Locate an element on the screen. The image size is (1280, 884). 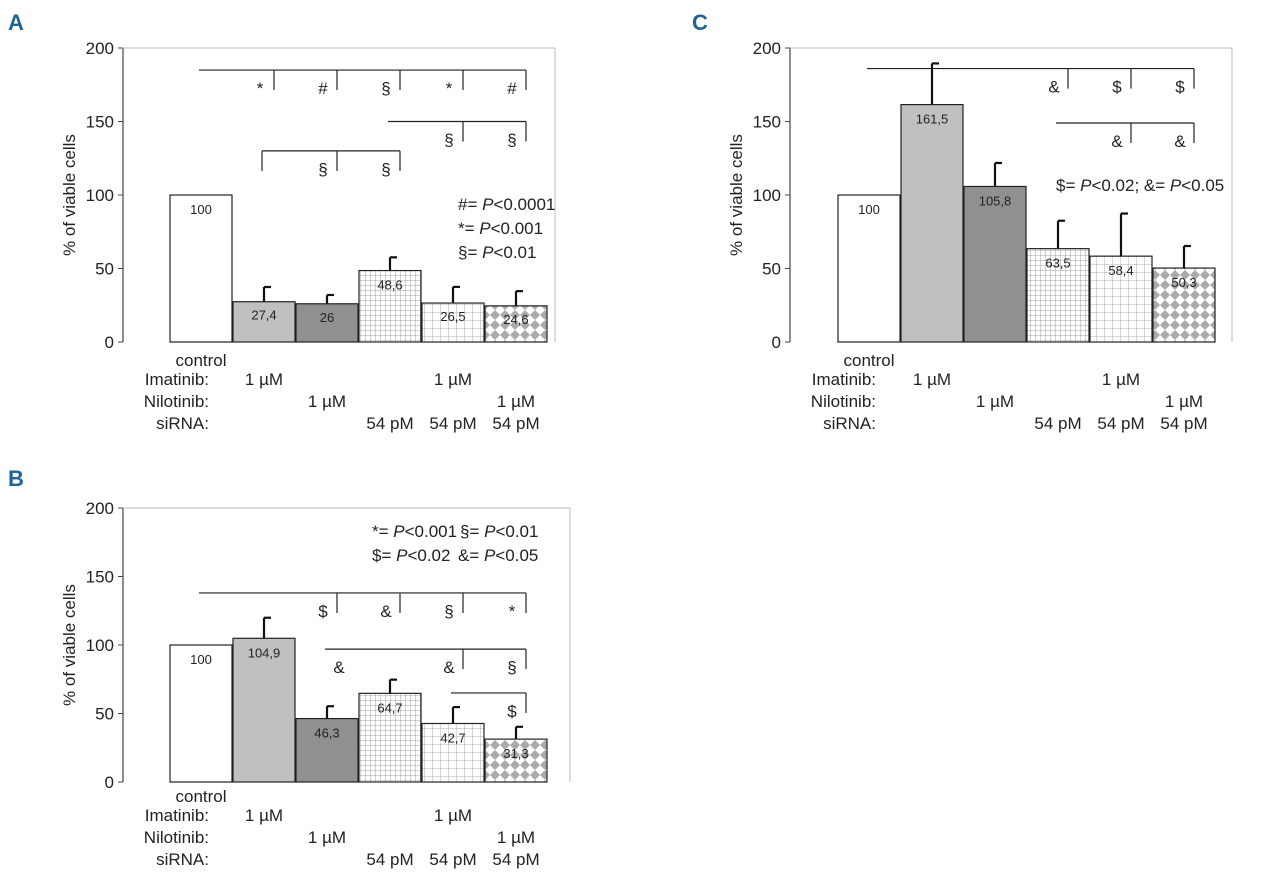
bar-value-label: 26 is located at coordinates (327, 317).